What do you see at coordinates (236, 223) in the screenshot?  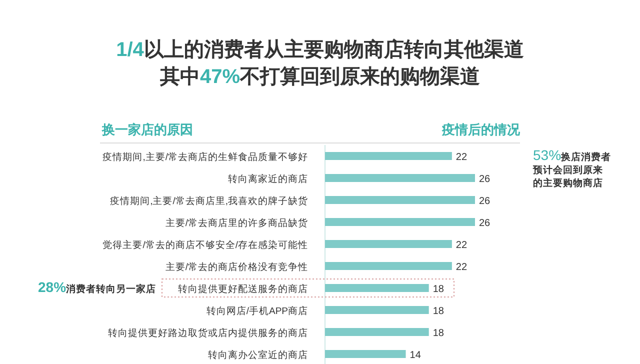 I see `y-tick-label: 主要/常去商店里的许多商品缺货` at bounding box center [236, 223].